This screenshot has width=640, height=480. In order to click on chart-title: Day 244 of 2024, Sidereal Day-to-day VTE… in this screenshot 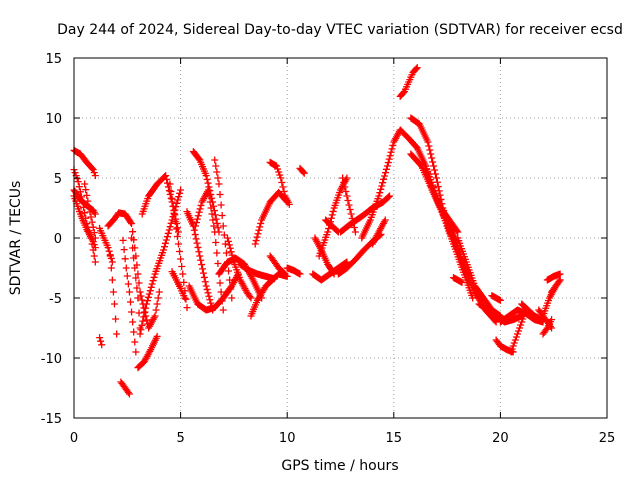, I will do `click(340, 30)`.